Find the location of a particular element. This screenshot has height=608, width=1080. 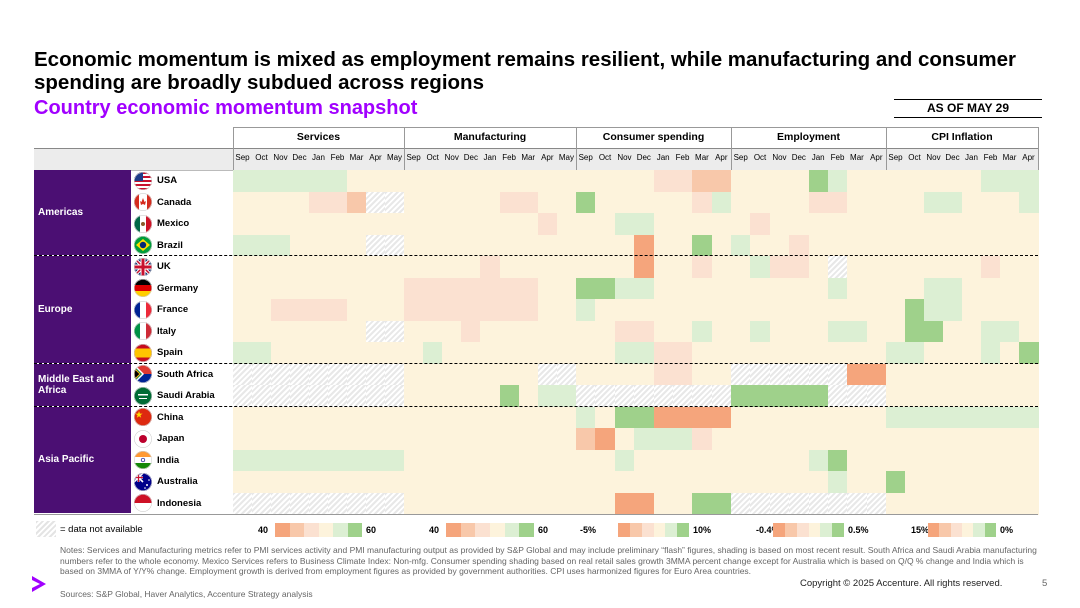

country-name: France is located at coordinates (173, 309).